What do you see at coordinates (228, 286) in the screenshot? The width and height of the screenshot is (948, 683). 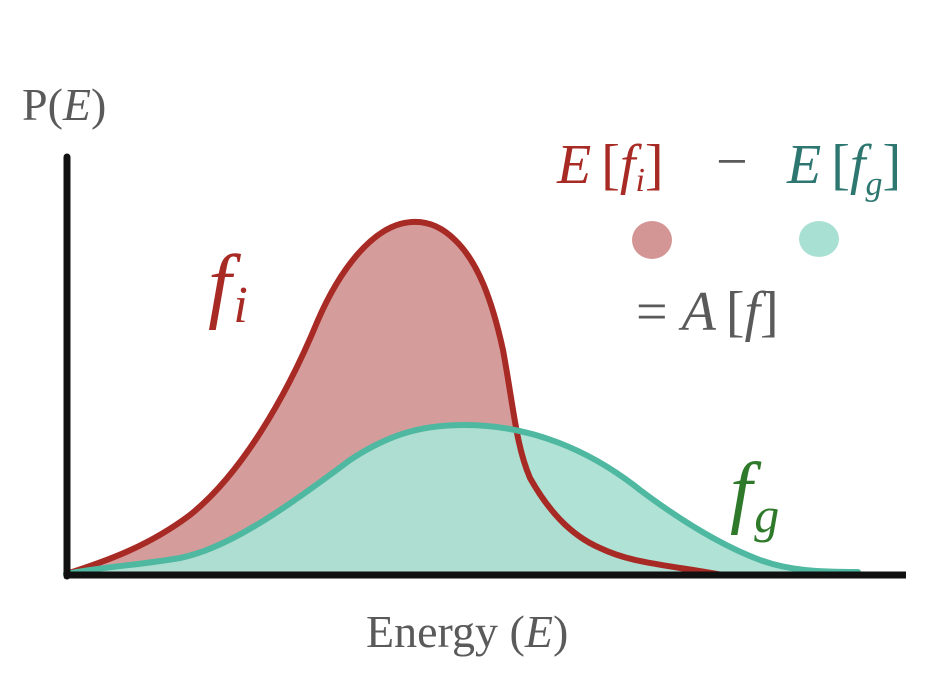 I see `fi-label: fi` at bounding box center [228, 286].